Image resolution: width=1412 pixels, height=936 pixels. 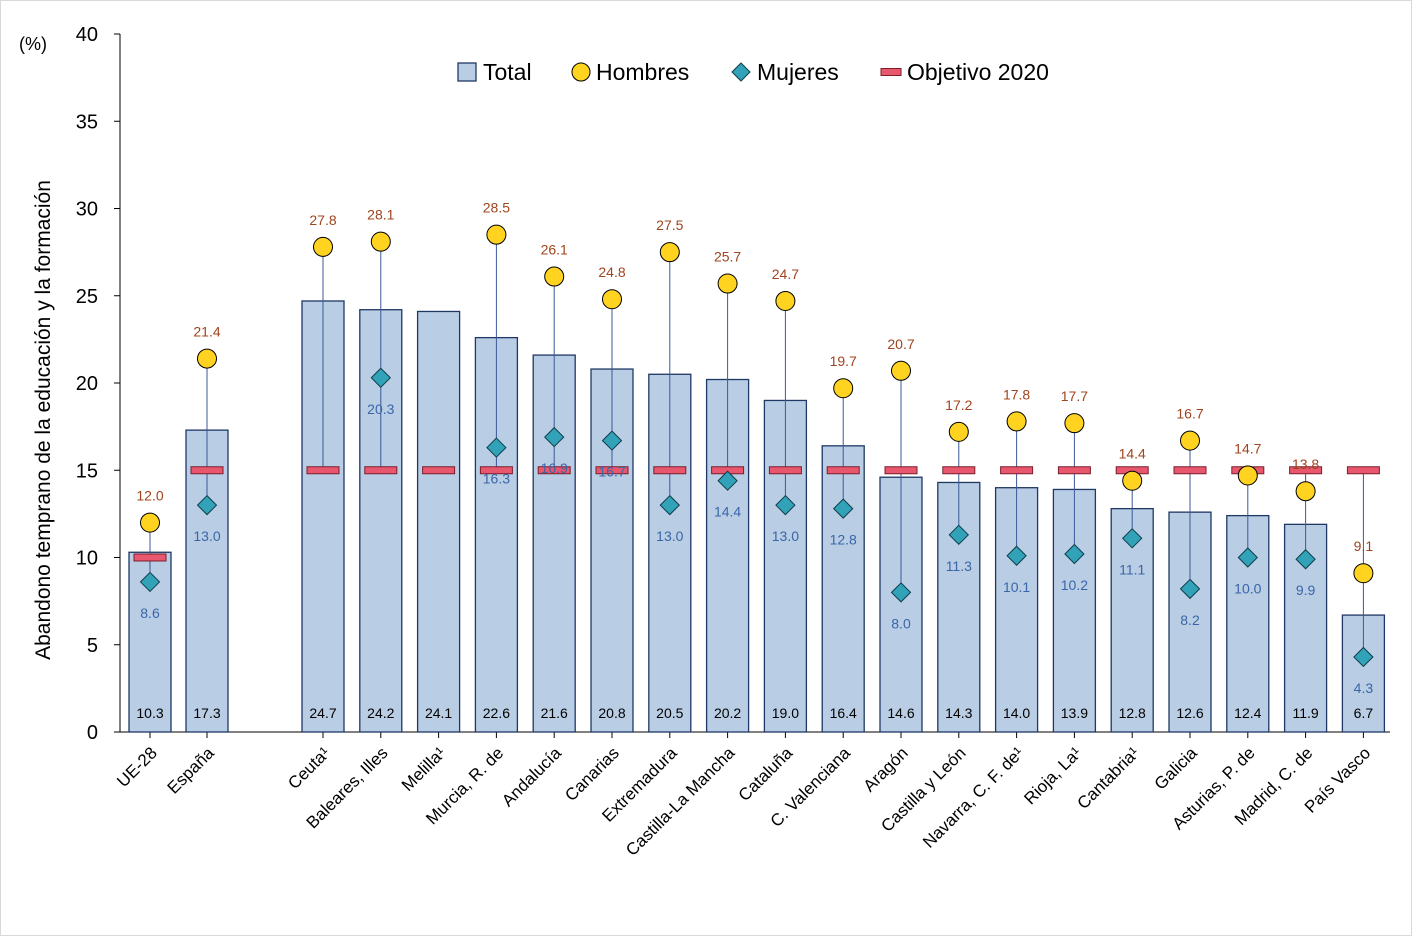 I want to click on hombres-data-label: 17.8, so click(x=1016, y=394).